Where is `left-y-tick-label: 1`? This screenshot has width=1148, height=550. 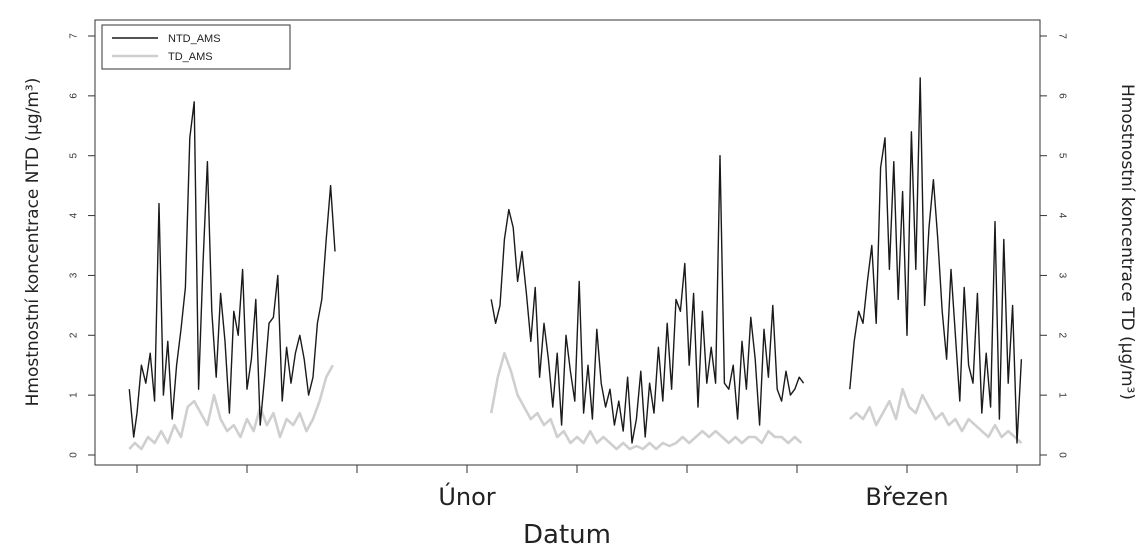
left-y-tick-label: 1 is located at coordinates (74, 395).